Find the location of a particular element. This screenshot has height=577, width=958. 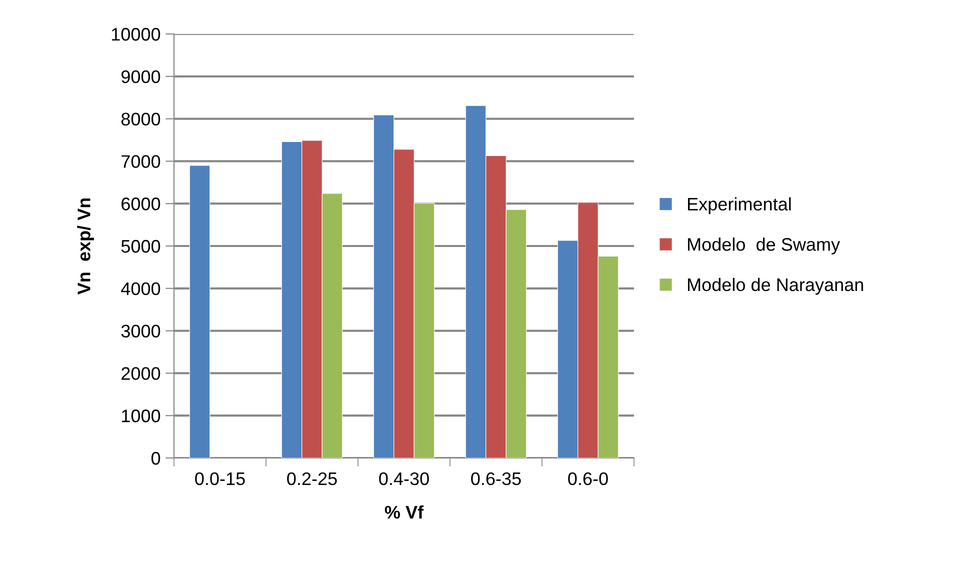

y-tick-label: 7000 is located at coordinates (141, 161).